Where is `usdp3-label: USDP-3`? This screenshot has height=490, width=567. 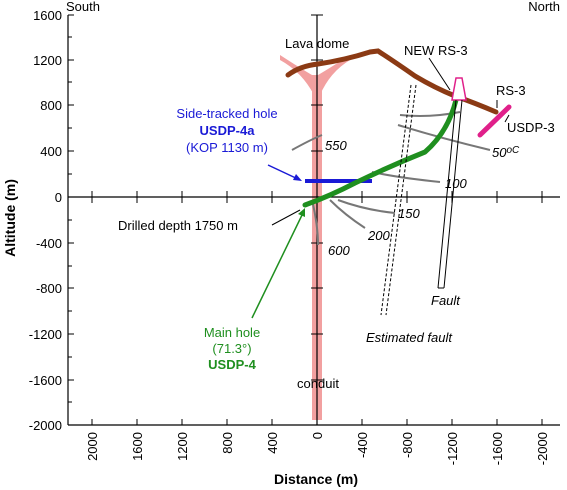
usdp3-label: USDP-3 is located at coordinates (531, 127).